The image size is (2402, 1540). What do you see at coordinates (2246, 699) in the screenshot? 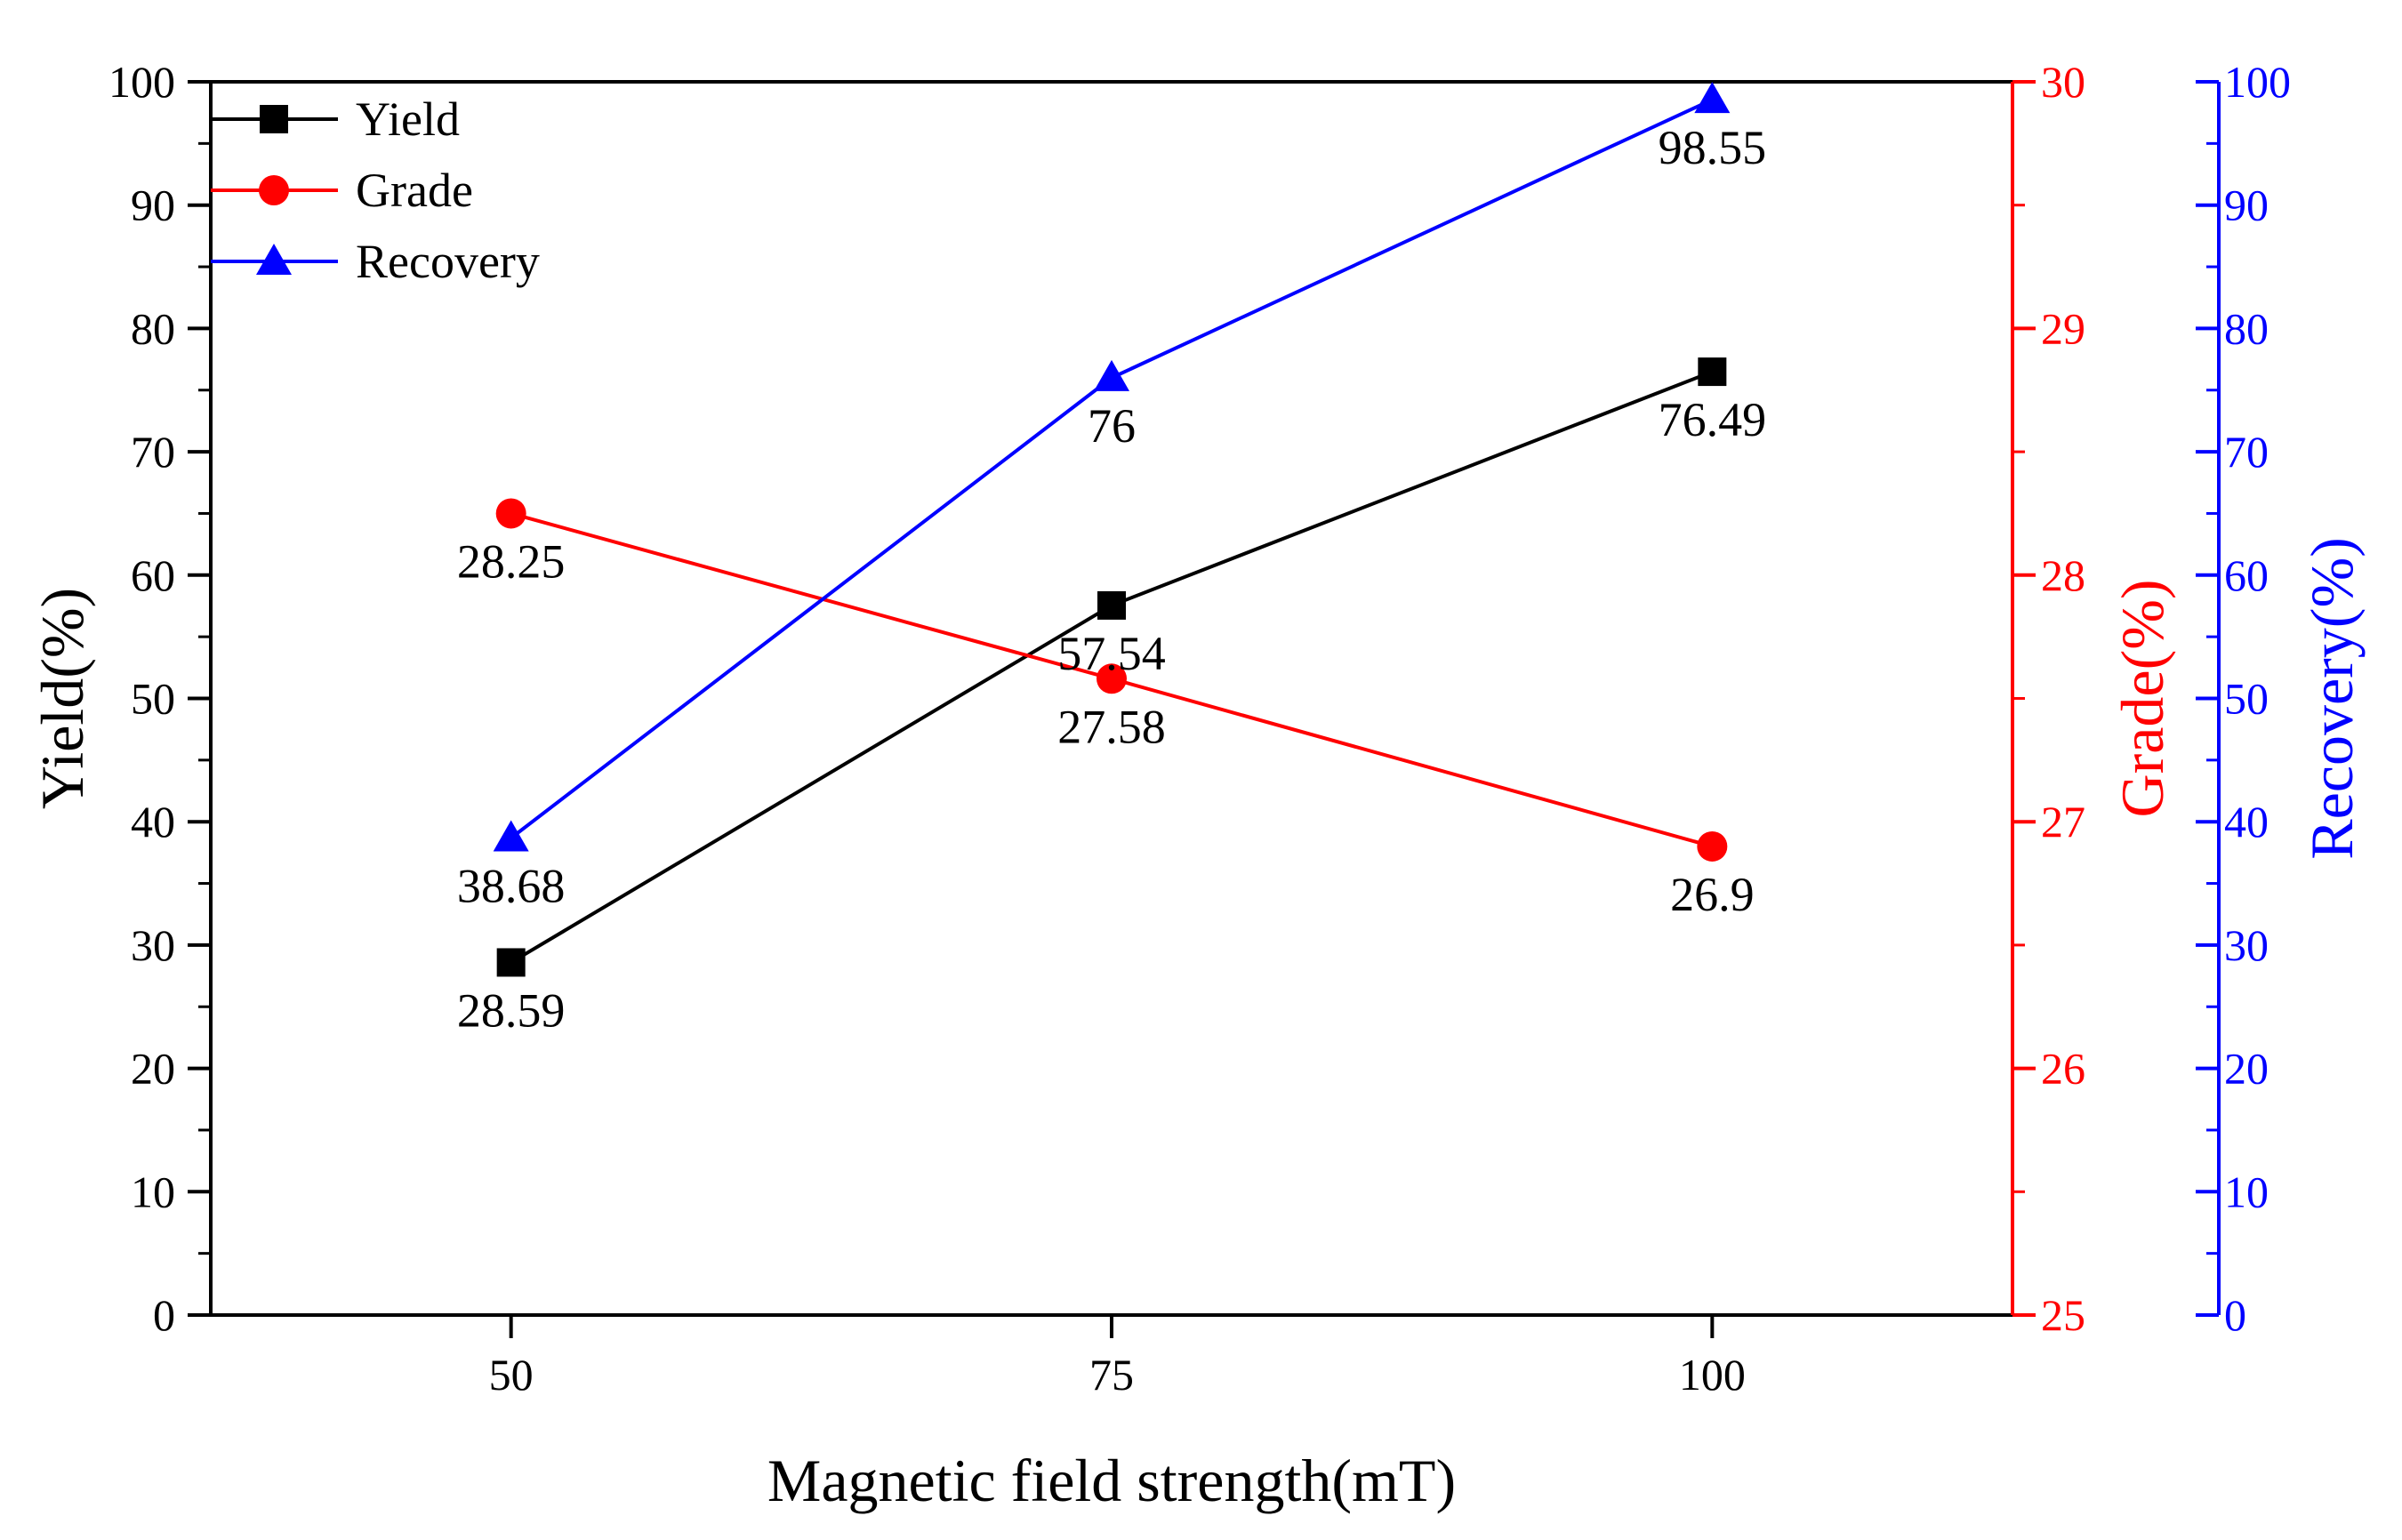
I see `recovery-y-tick-label: 50` at bounding box center [2246, 699].